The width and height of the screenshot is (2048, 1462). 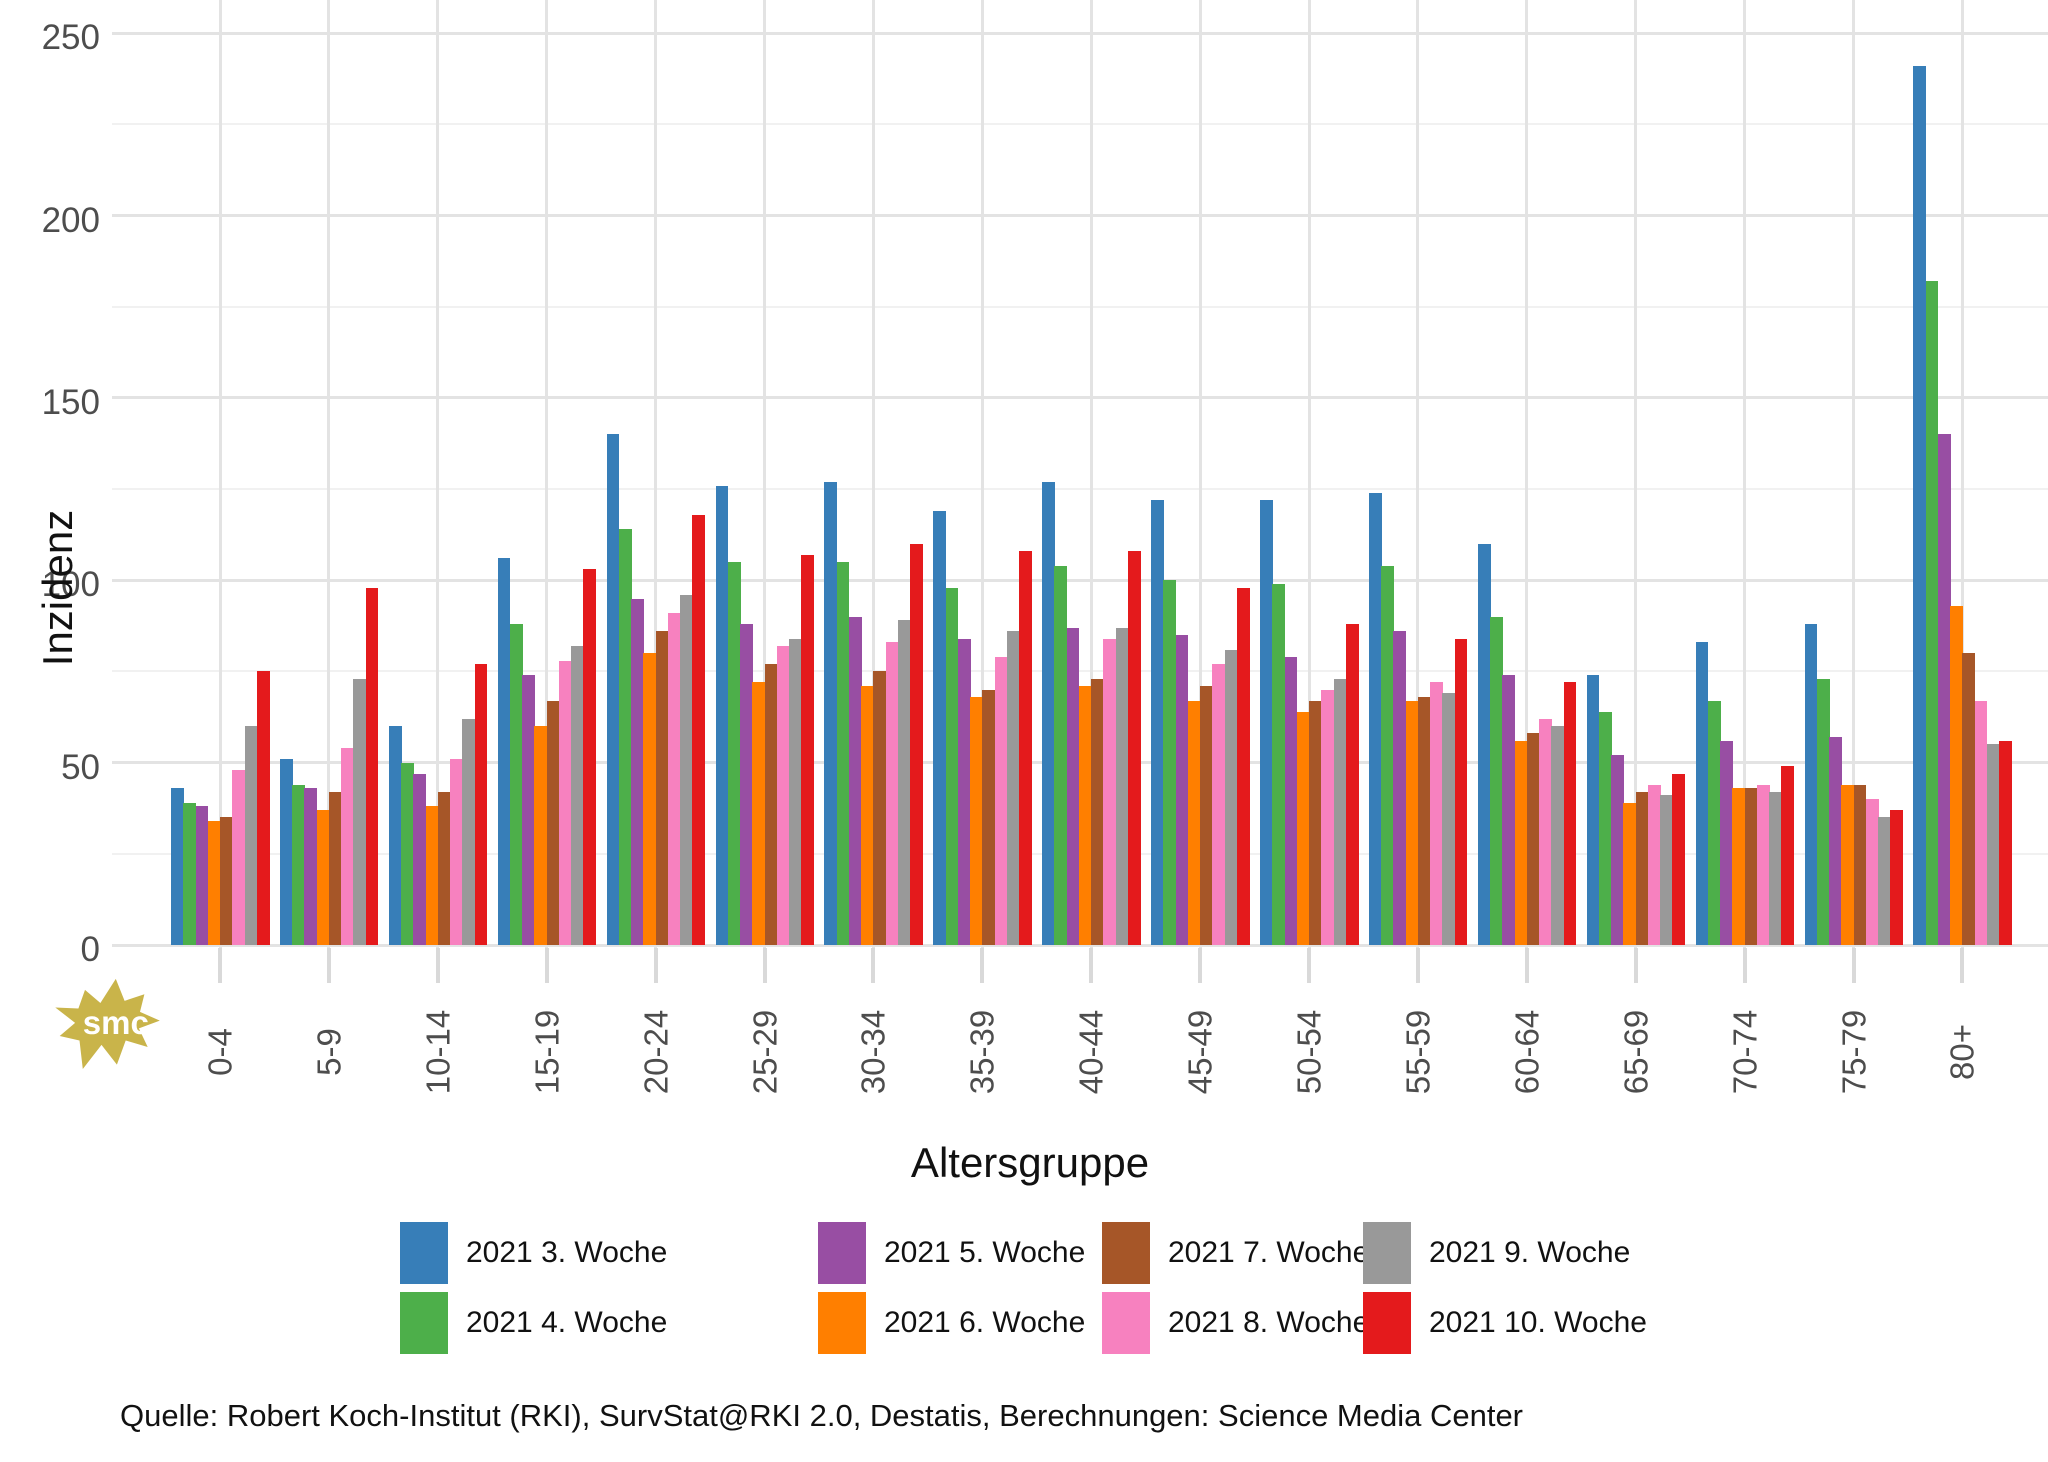 What do you see at coordinates (70, 38) in the screenshot?
I see `y-tick-label: 250` at bounding box center [70, 38].